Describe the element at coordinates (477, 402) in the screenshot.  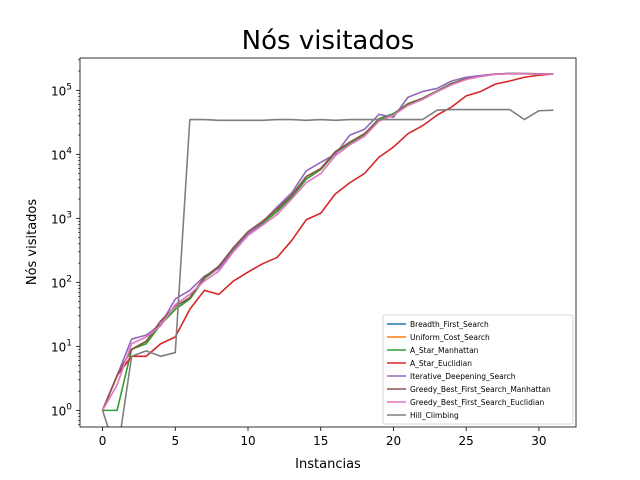
I see `legend-label: Greedy_Best_First_Search_Euclidian` at that location.